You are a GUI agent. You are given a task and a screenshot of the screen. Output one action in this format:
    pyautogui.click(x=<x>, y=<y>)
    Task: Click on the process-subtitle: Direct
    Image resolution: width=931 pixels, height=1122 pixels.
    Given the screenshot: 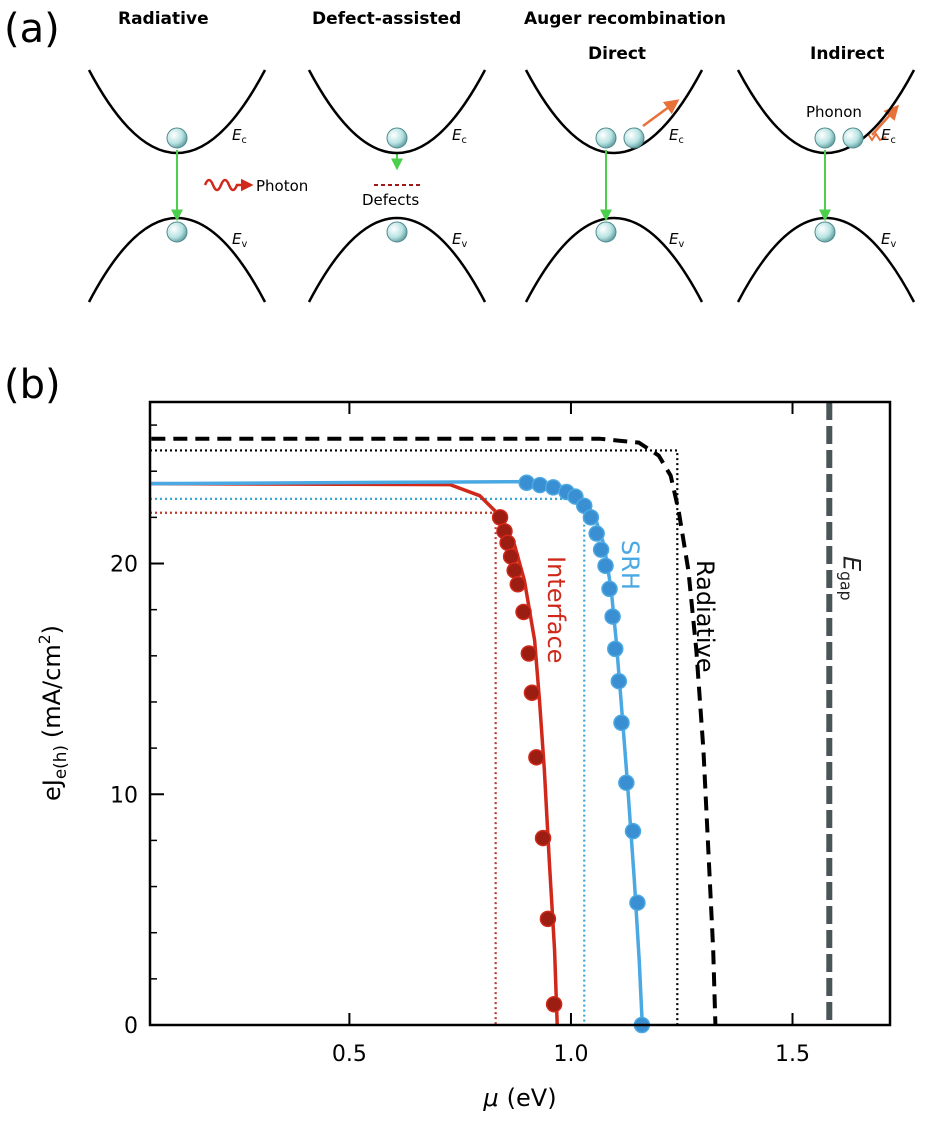 What is the action you would take?
    pyautogui.click(x=617, y=54)
    